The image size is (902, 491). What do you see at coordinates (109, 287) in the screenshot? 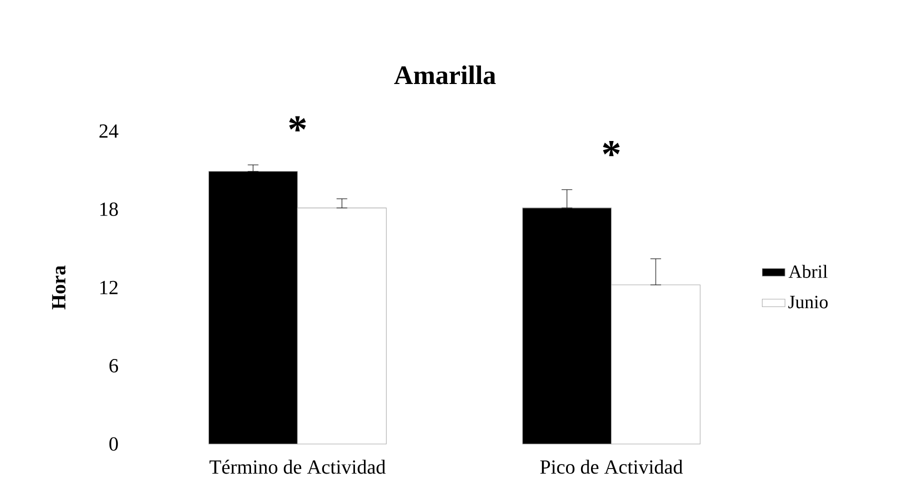
I see `y-tick-label: 12` at bounding box center [109, 287].